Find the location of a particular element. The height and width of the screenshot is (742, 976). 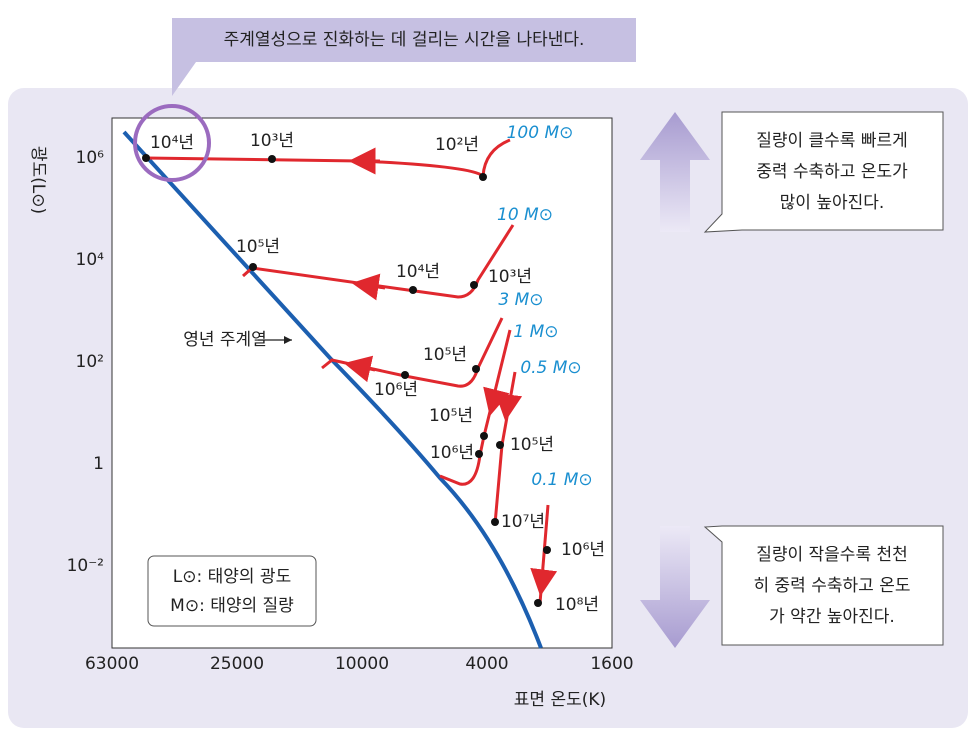

up-arrow is located at coordinates (675, 172).